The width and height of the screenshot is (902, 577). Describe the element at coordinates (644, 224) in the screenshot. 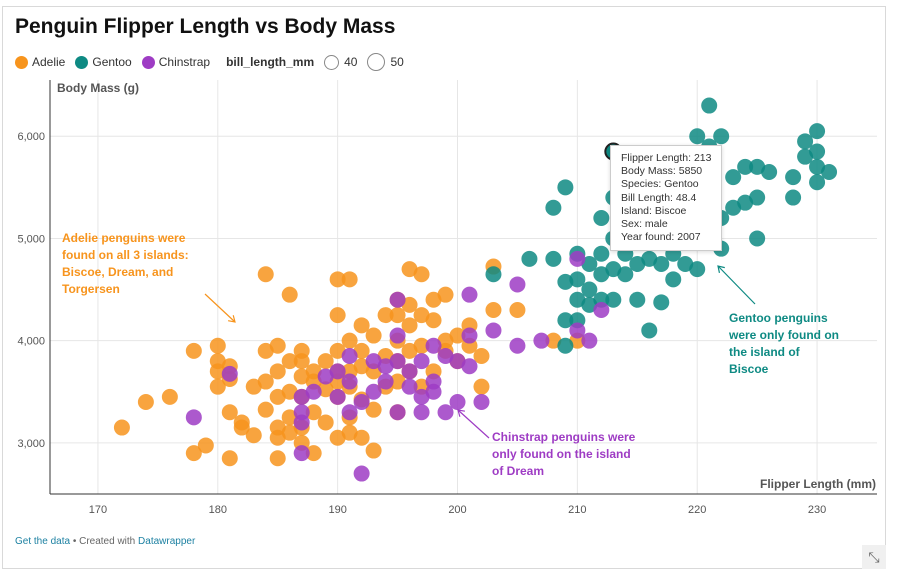

I see `tooltip-sex: Sex: male` at that location.